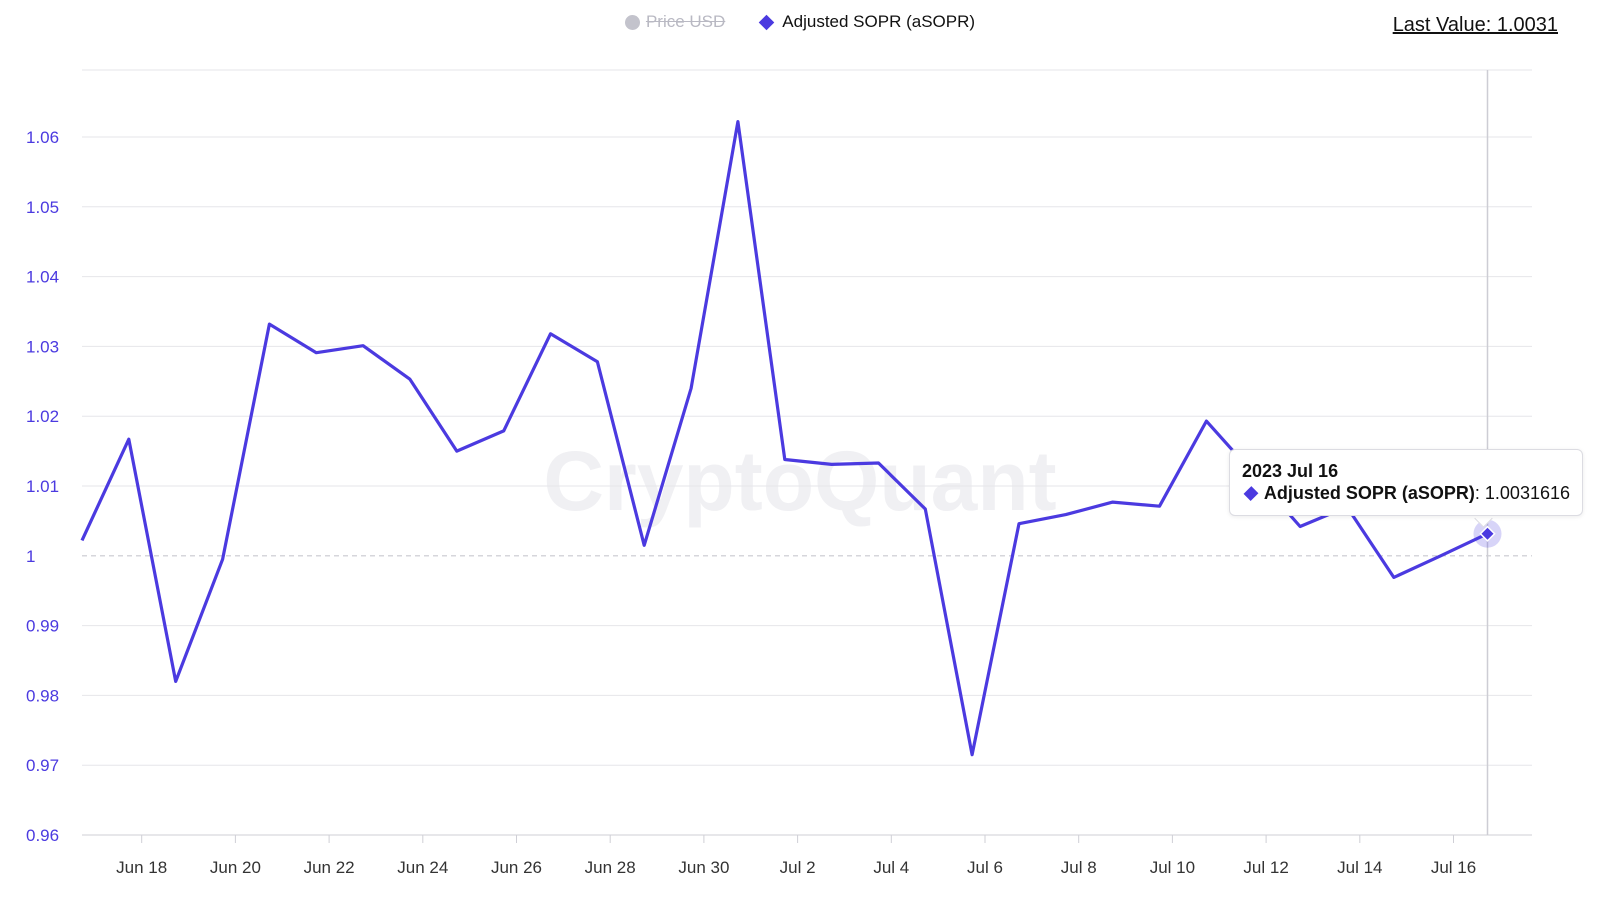  Describe the element at coordinates (1487, 533) in the screenshot. I see `hover-marker-diamond` at that location.